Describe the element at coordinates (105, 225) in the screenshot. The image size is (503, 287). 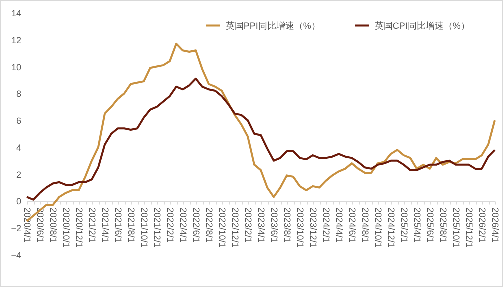
I see `x-tick-label: 2021/4/1` at that location.